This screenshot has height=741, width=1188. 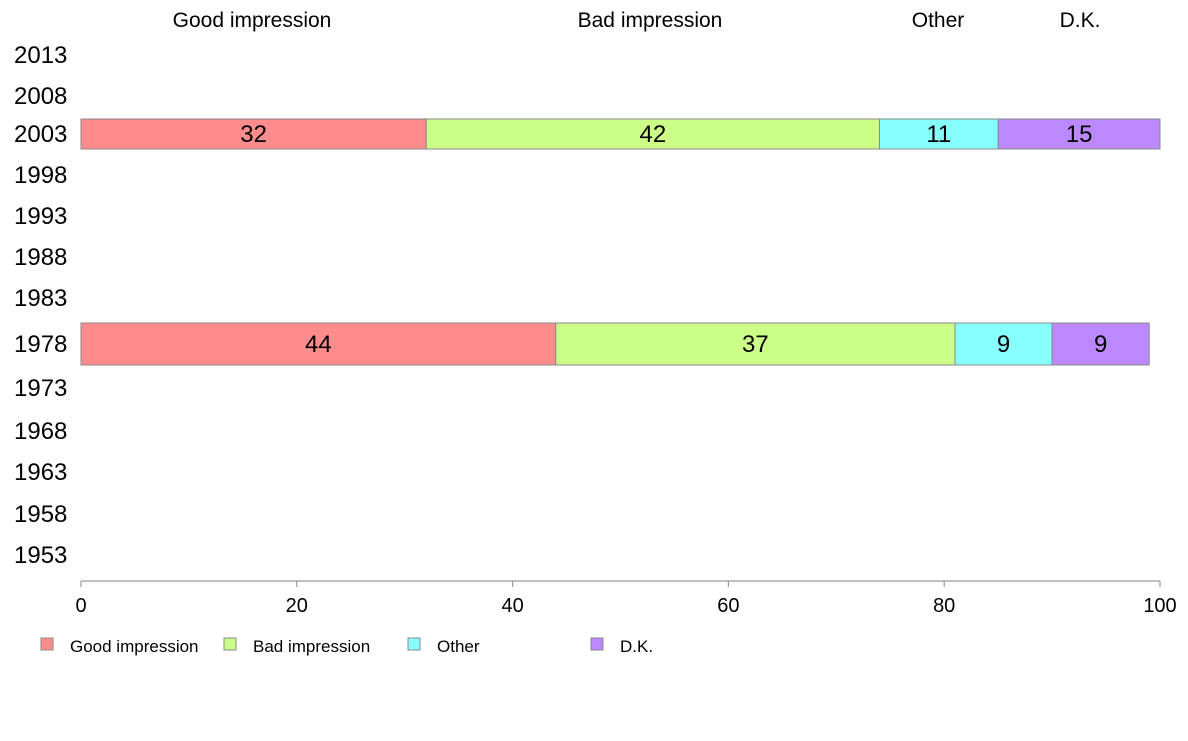 What do you see at coordinates (40, 298) in the screenshot?
I see `y-tick-label-1983: 1983` at bounding box center [40, 298].